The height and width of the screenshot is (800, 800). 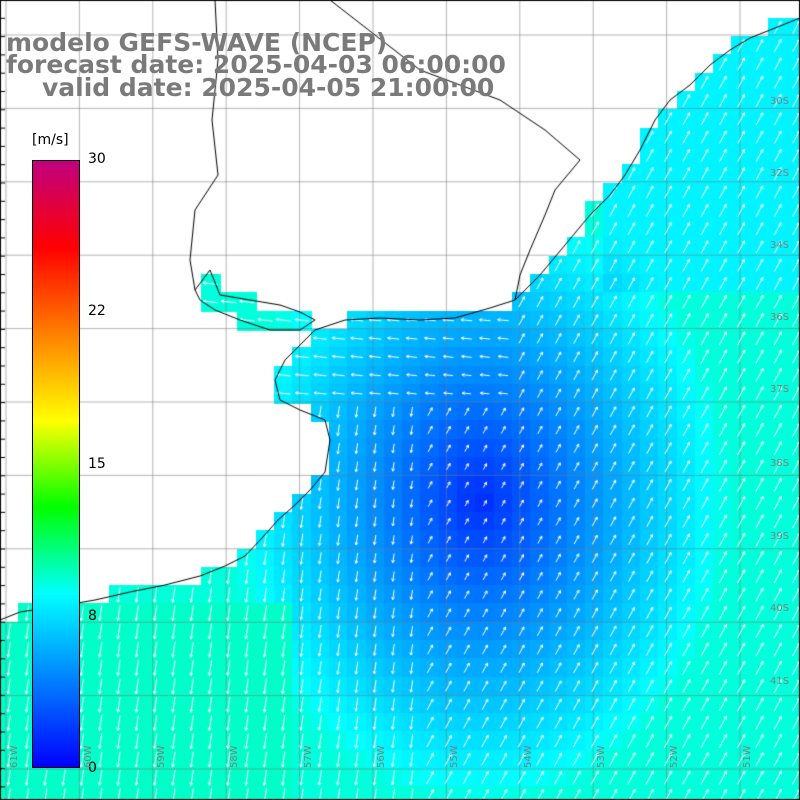 I want to click on lon-label: 61W, so click(x=14, y=756).